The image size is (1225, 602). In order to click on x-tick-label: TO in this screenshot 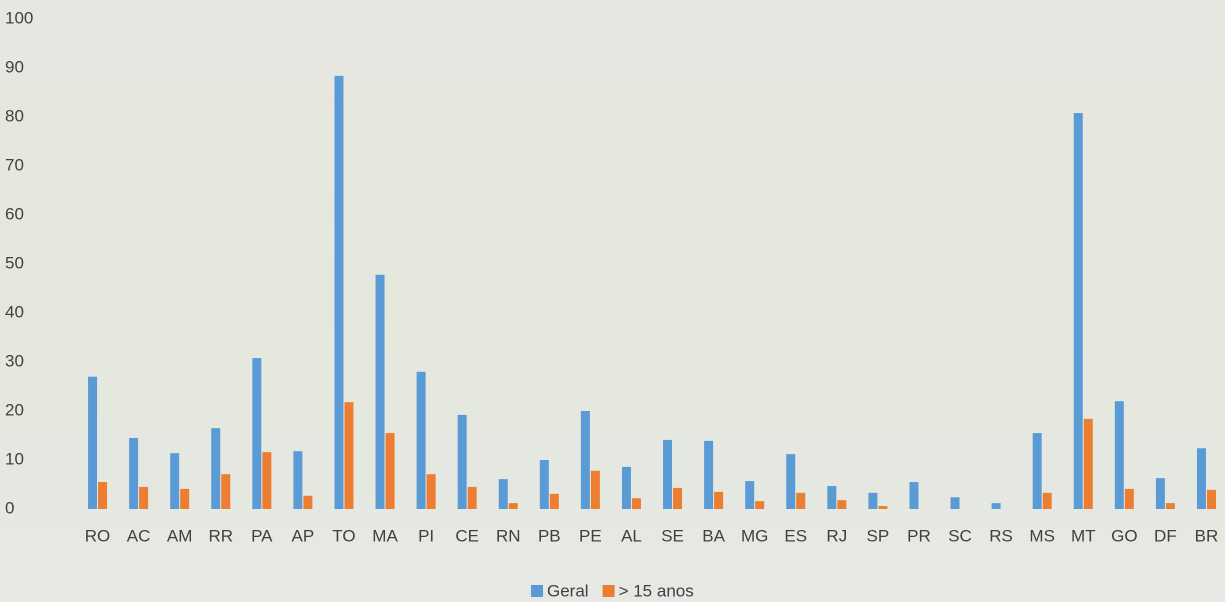, I will do `click(343, 535)`.